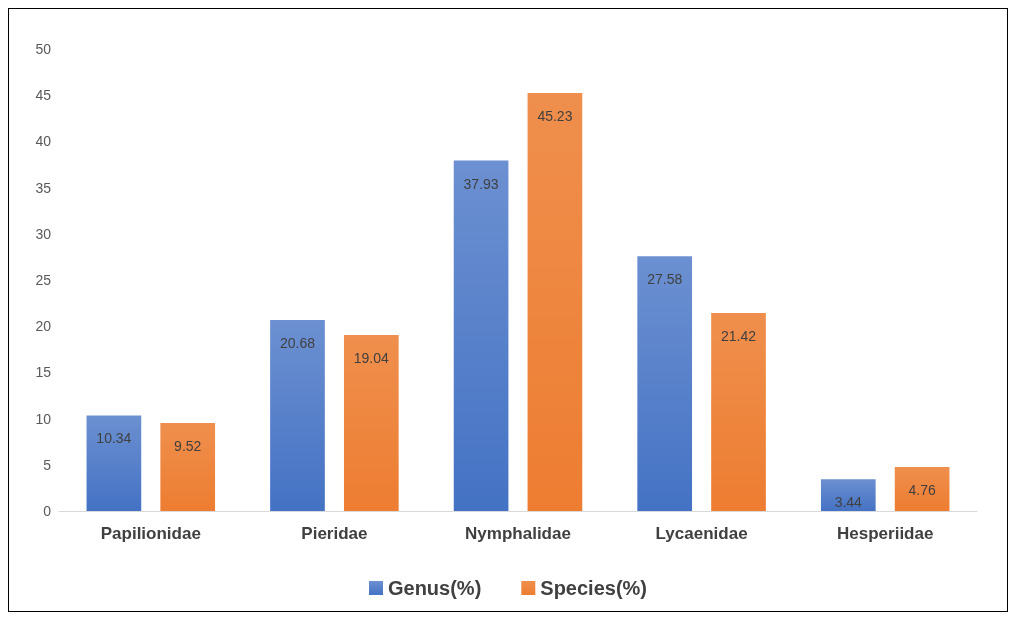  I want to click on data-label: 3.44, so click(848, 502).